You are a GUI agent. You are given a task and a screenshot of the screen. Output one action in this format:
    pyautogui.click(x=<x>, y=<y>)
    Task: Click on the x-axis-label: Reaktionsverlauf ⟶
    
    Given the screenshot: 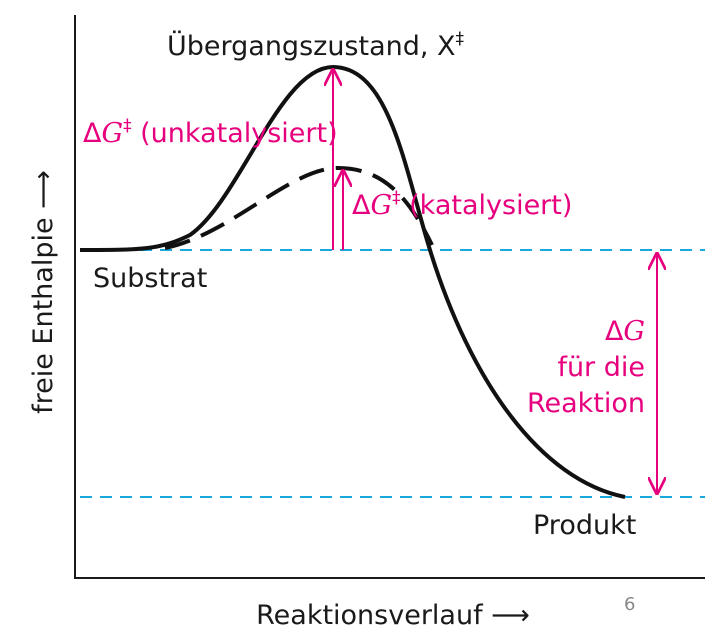 What is the action you would take?
    pyautogui.click(x=393, y=615)
    